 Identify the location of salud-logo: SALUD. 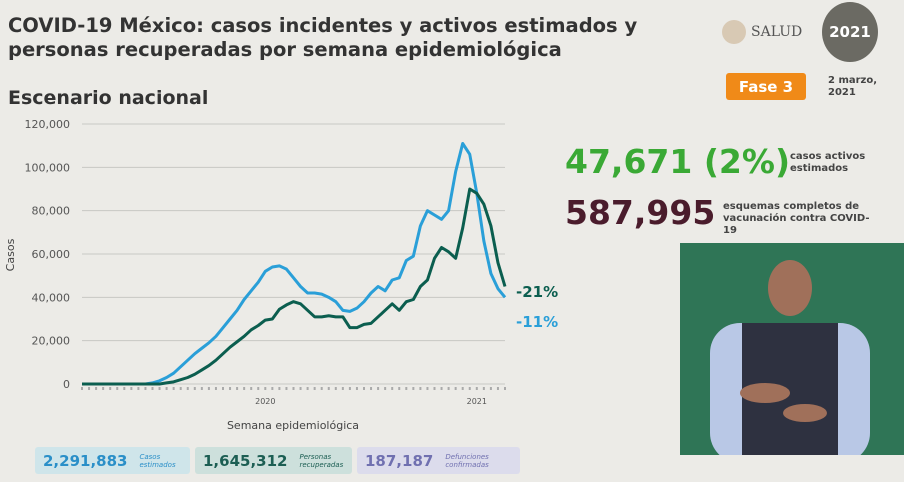
(762, 32).